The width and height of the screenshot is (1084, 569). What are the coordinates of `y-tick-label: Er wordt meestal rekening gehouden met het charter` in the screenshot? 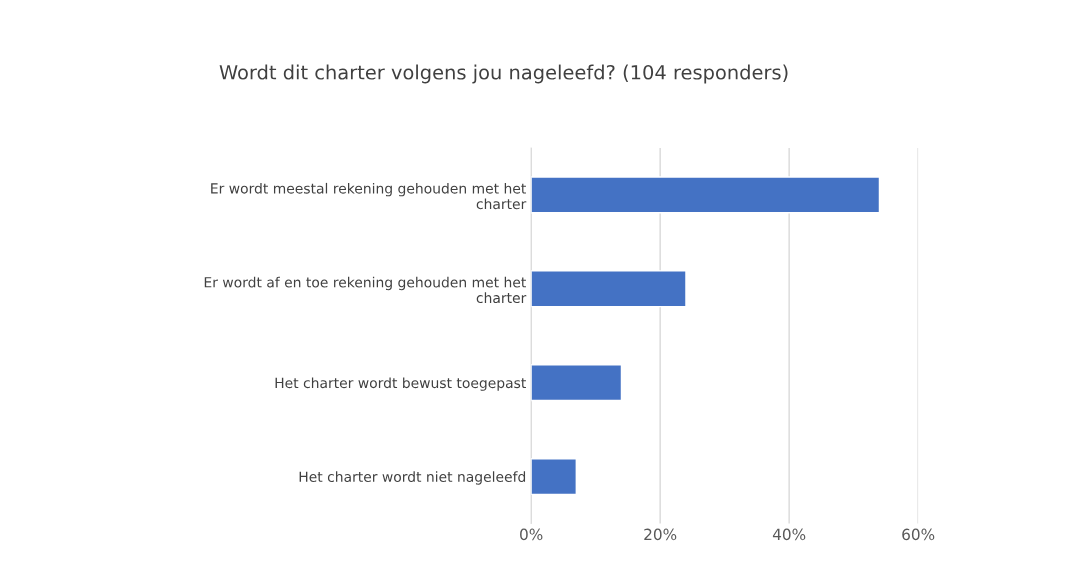 It's located at (369, 196).